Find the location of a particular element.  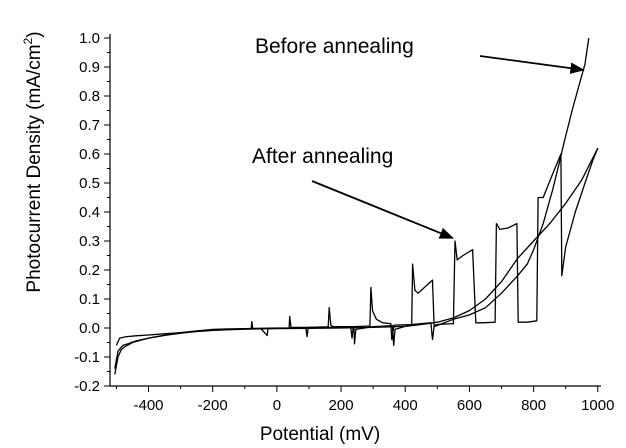

x-tick-label: -400 is located at coordinates (148, 405).